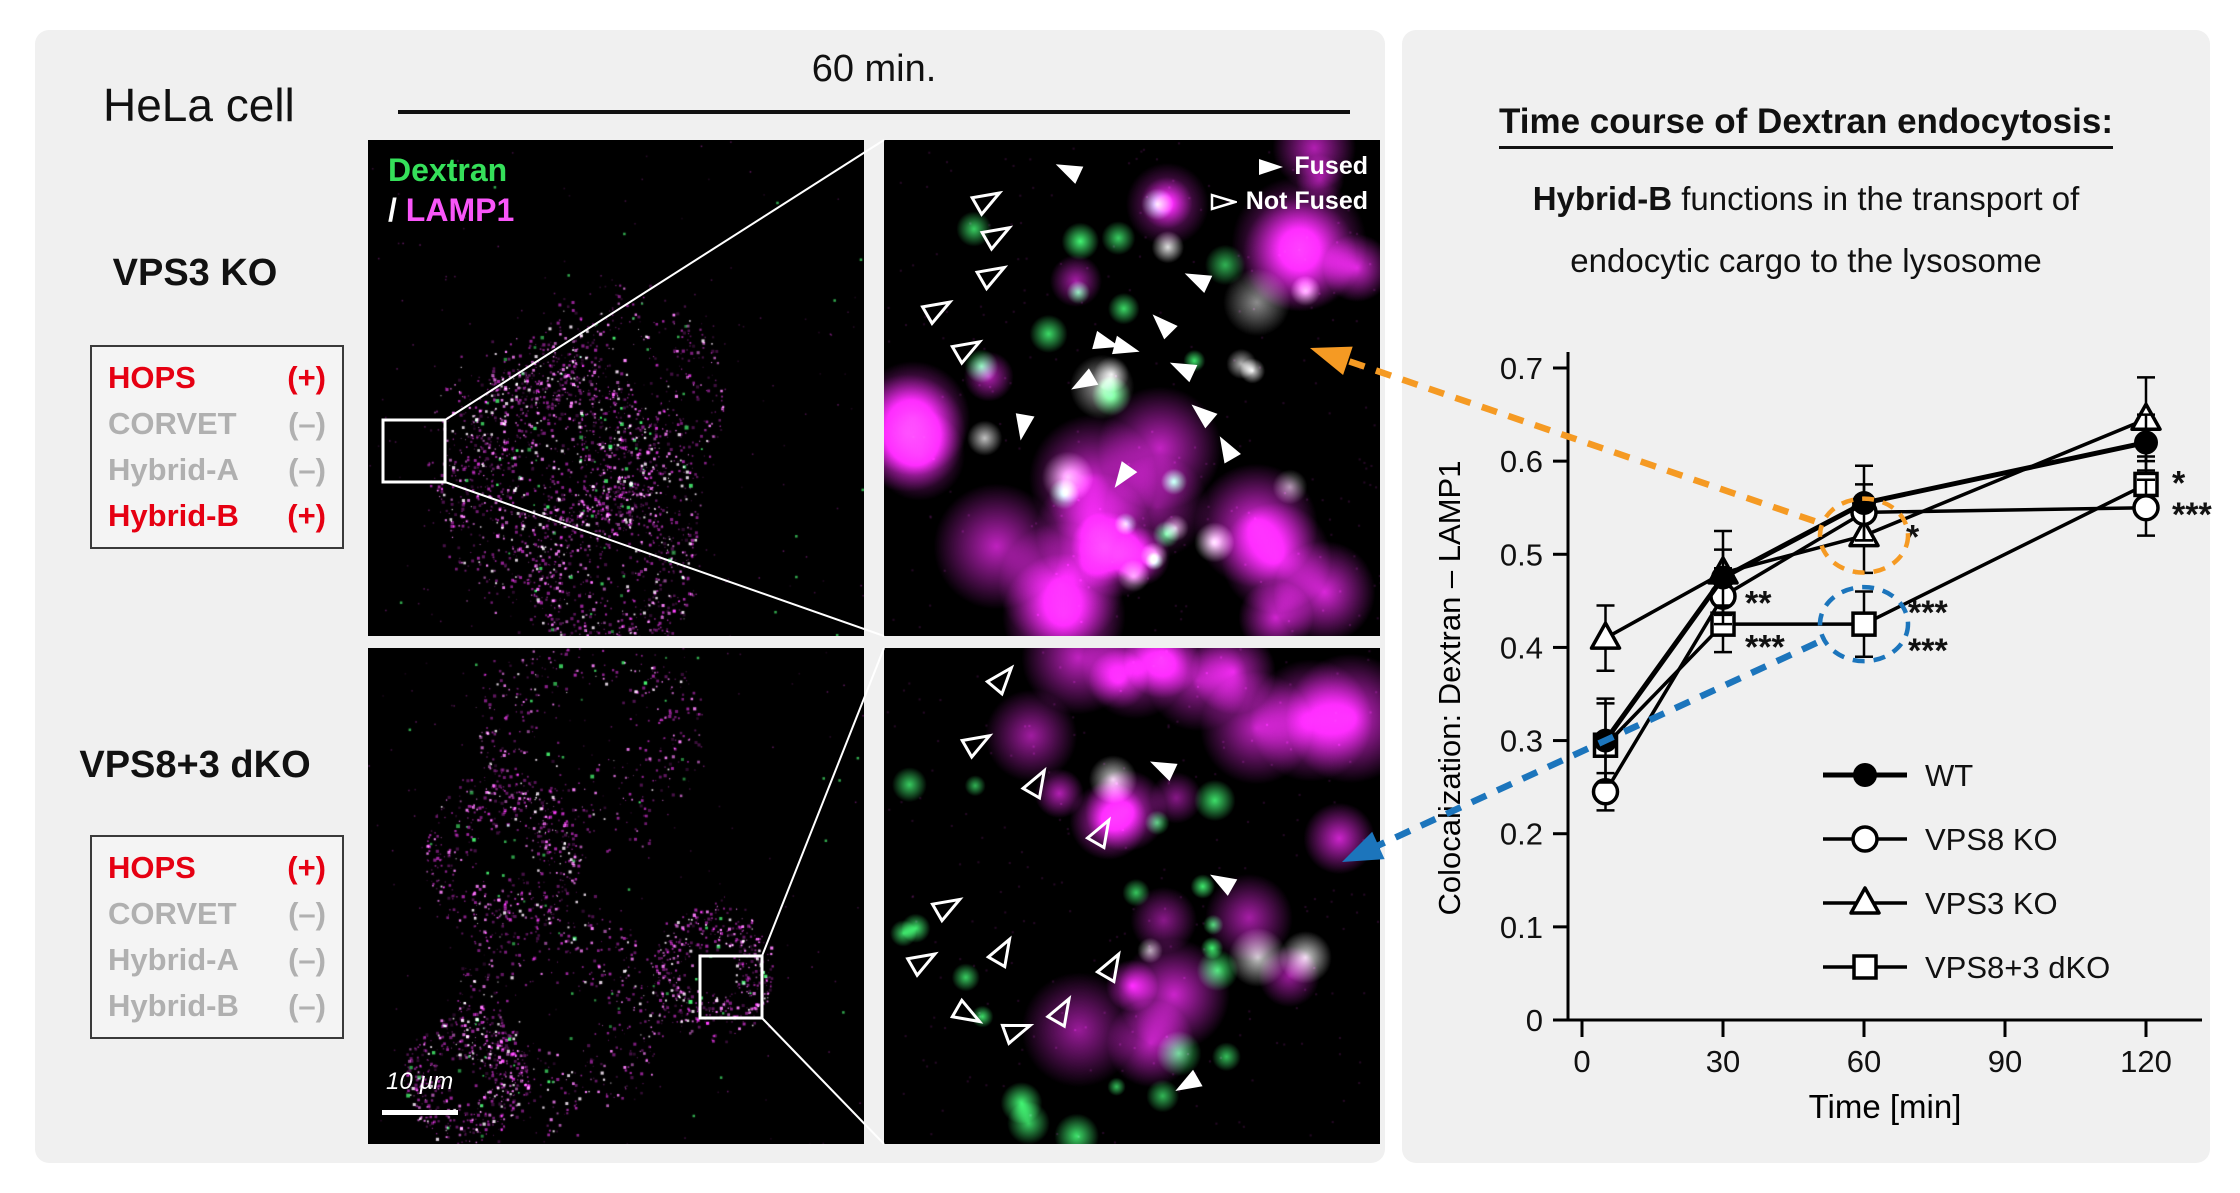 The image size is (2240, 1193). What do you see at coordinates (874, 112) in the screenshot?
I see `timepoint-underline` at bounding box center [874, 112].